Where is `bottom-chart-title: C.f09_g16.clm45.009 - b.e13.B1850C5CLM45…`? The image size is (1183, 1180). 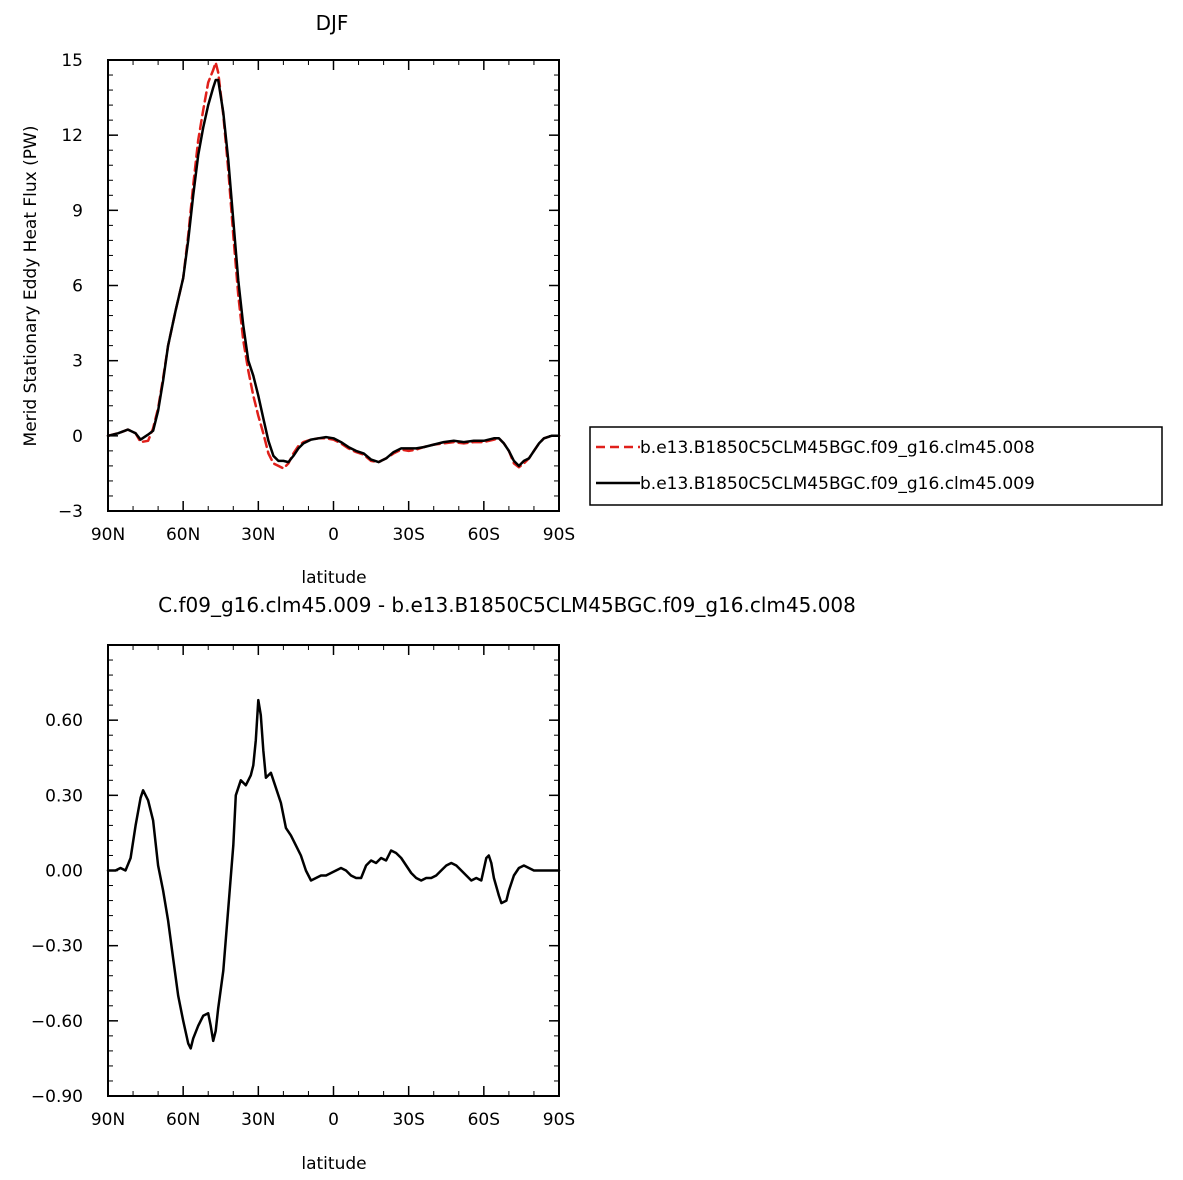 bottom-chart-title: C.f09_g16.clm45.009 - b.e13.B1850C5CLM45… is located at coordinates (507, 605).